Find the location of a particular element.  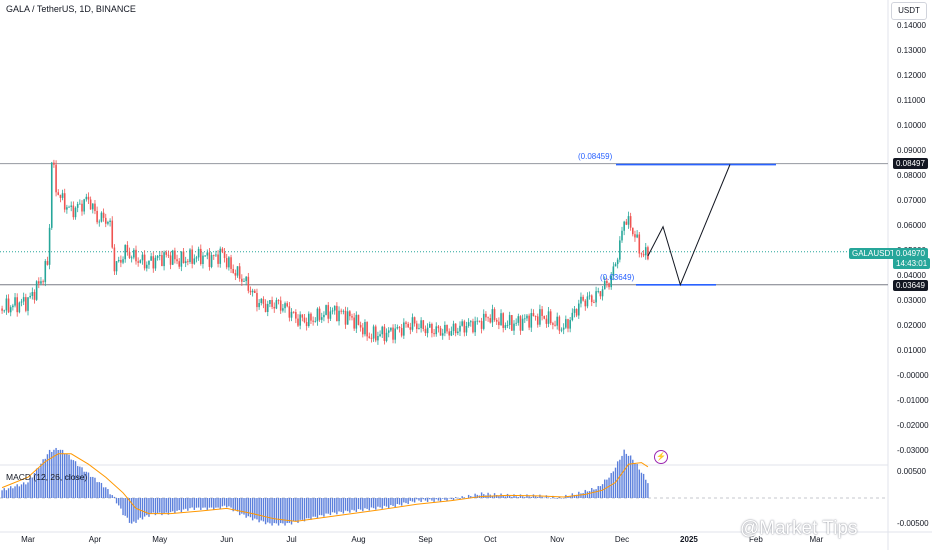

y-tick-label: 0.06000 is located at coordinates (911, 225).